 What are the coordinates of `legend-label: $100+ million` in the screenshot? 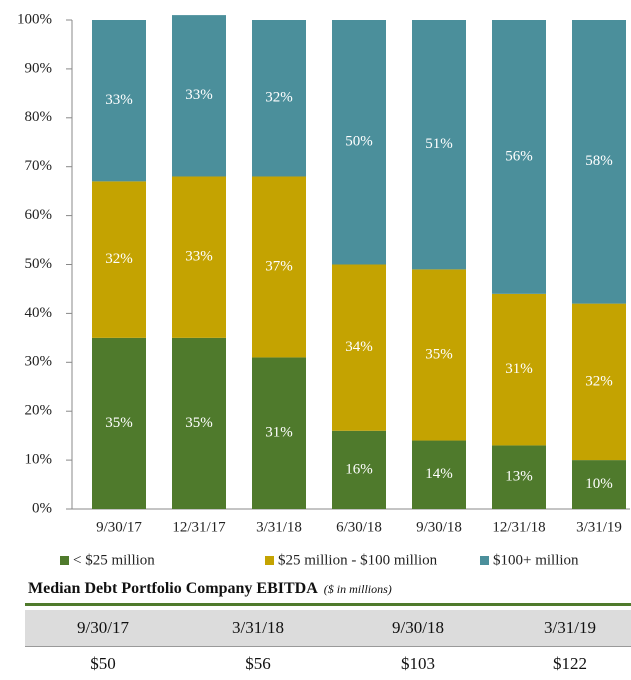 It's located at (536, 560).